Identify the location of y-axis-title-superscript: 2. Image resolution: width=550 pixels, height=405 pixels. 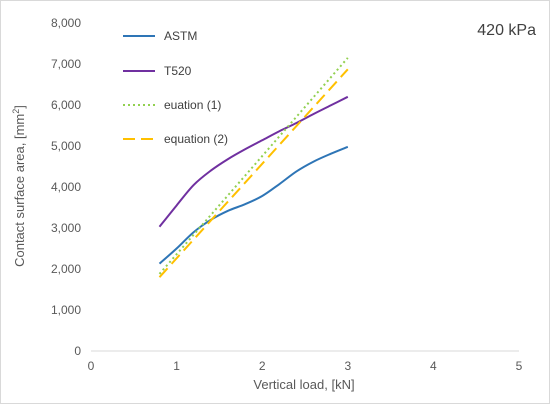
(16, 111).